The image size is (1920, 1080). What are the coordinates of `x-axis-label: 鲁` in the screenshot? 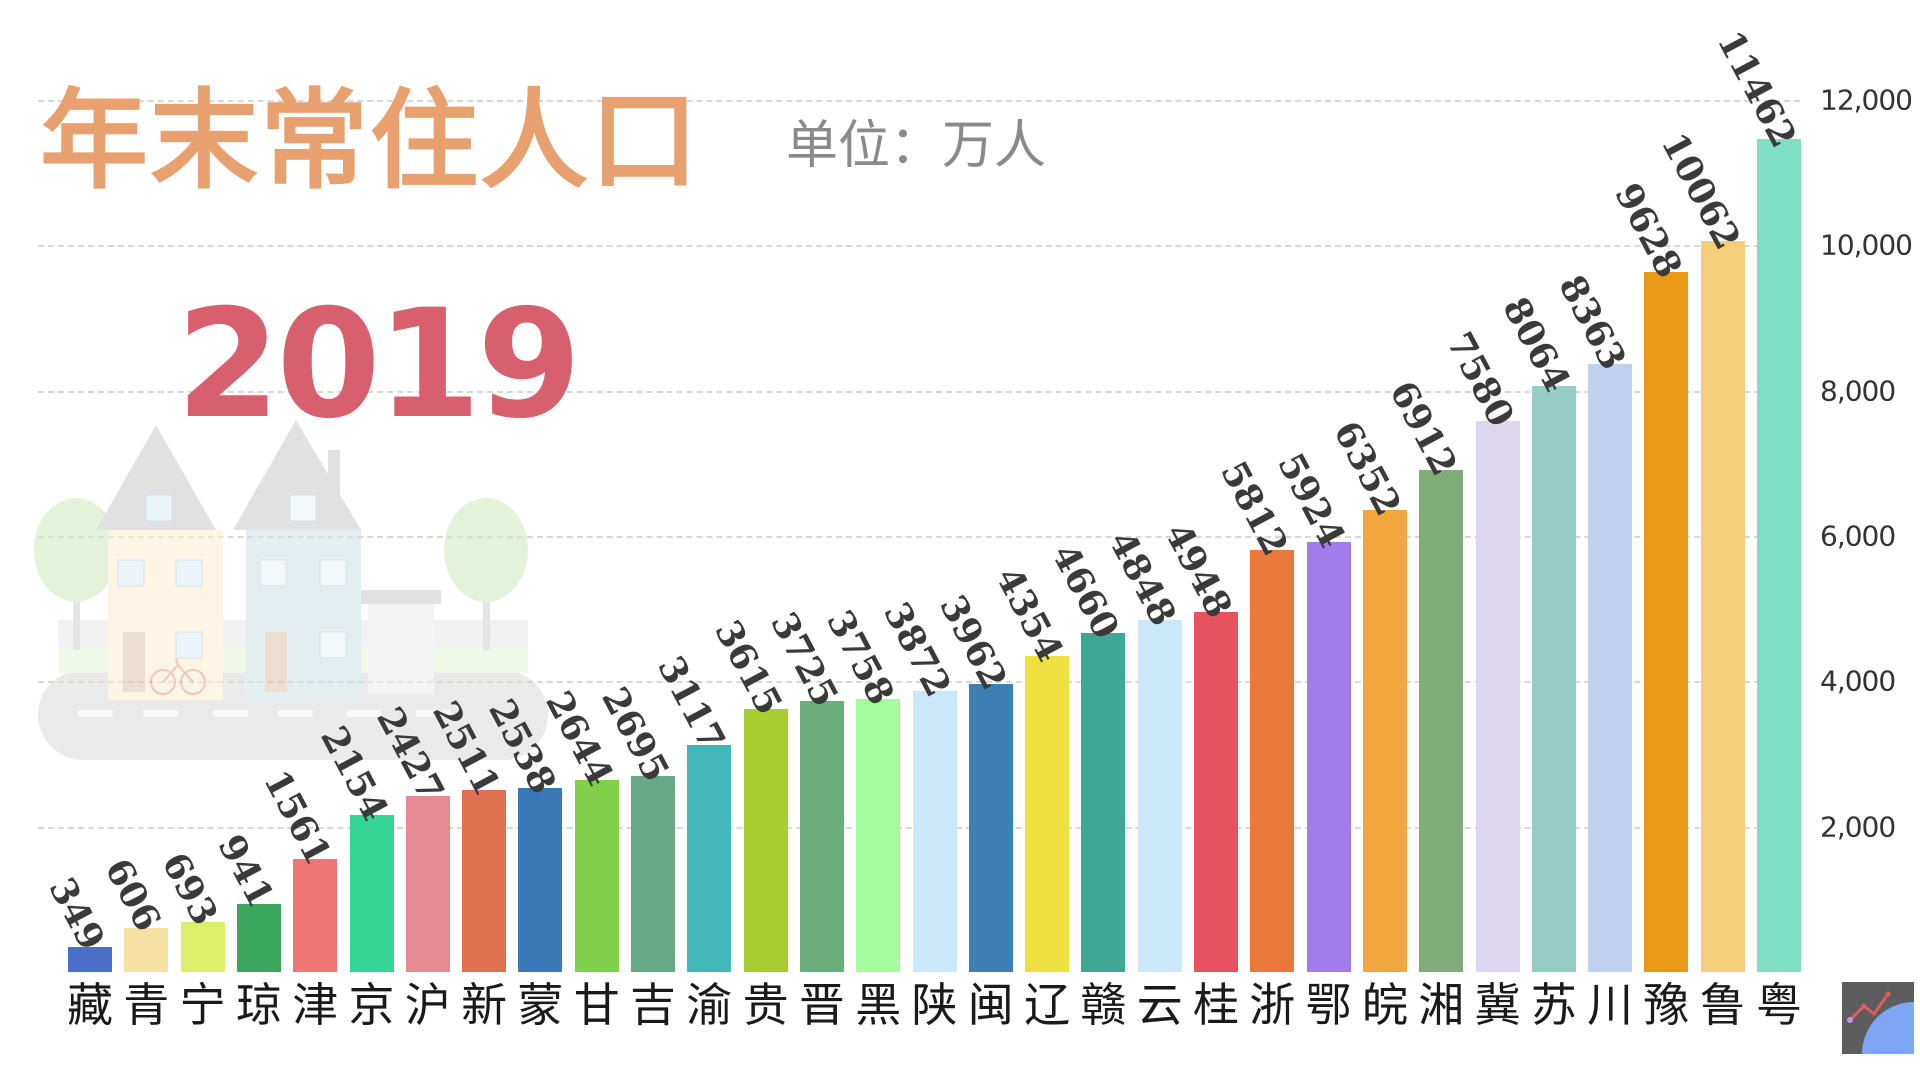 It's located at (1722, 1005).